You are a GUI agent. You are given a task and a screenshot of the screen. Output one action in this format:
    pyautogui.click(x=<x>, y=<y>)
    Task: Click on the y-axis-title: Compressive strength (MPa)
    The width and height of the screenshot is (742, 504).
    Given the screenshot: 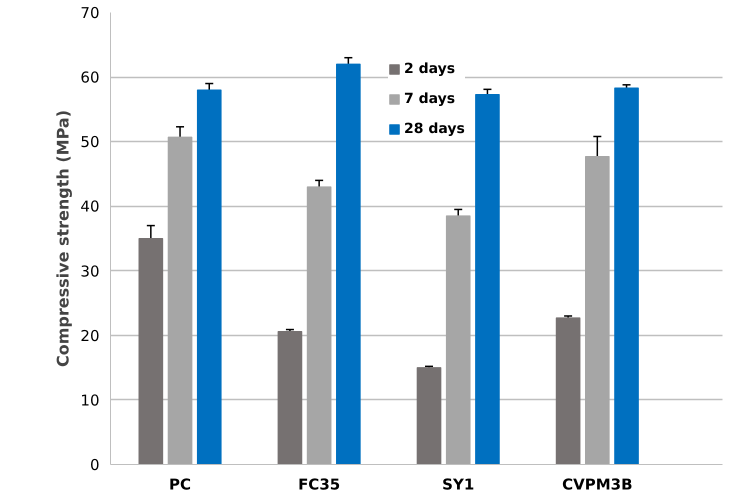 What is the action you would take?
    pyautogui.click(x=62, y=238)
    